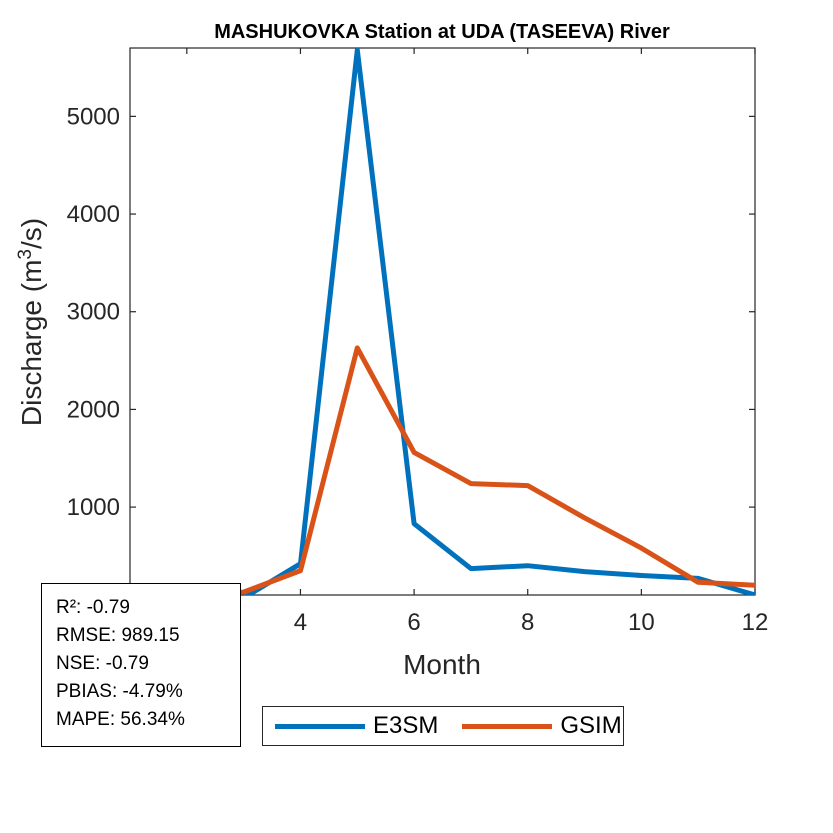  What do you see at coordinates (93, 116) in the screenshot?
I see `y-tick-label: 5000` at bounding box center [93, 116].